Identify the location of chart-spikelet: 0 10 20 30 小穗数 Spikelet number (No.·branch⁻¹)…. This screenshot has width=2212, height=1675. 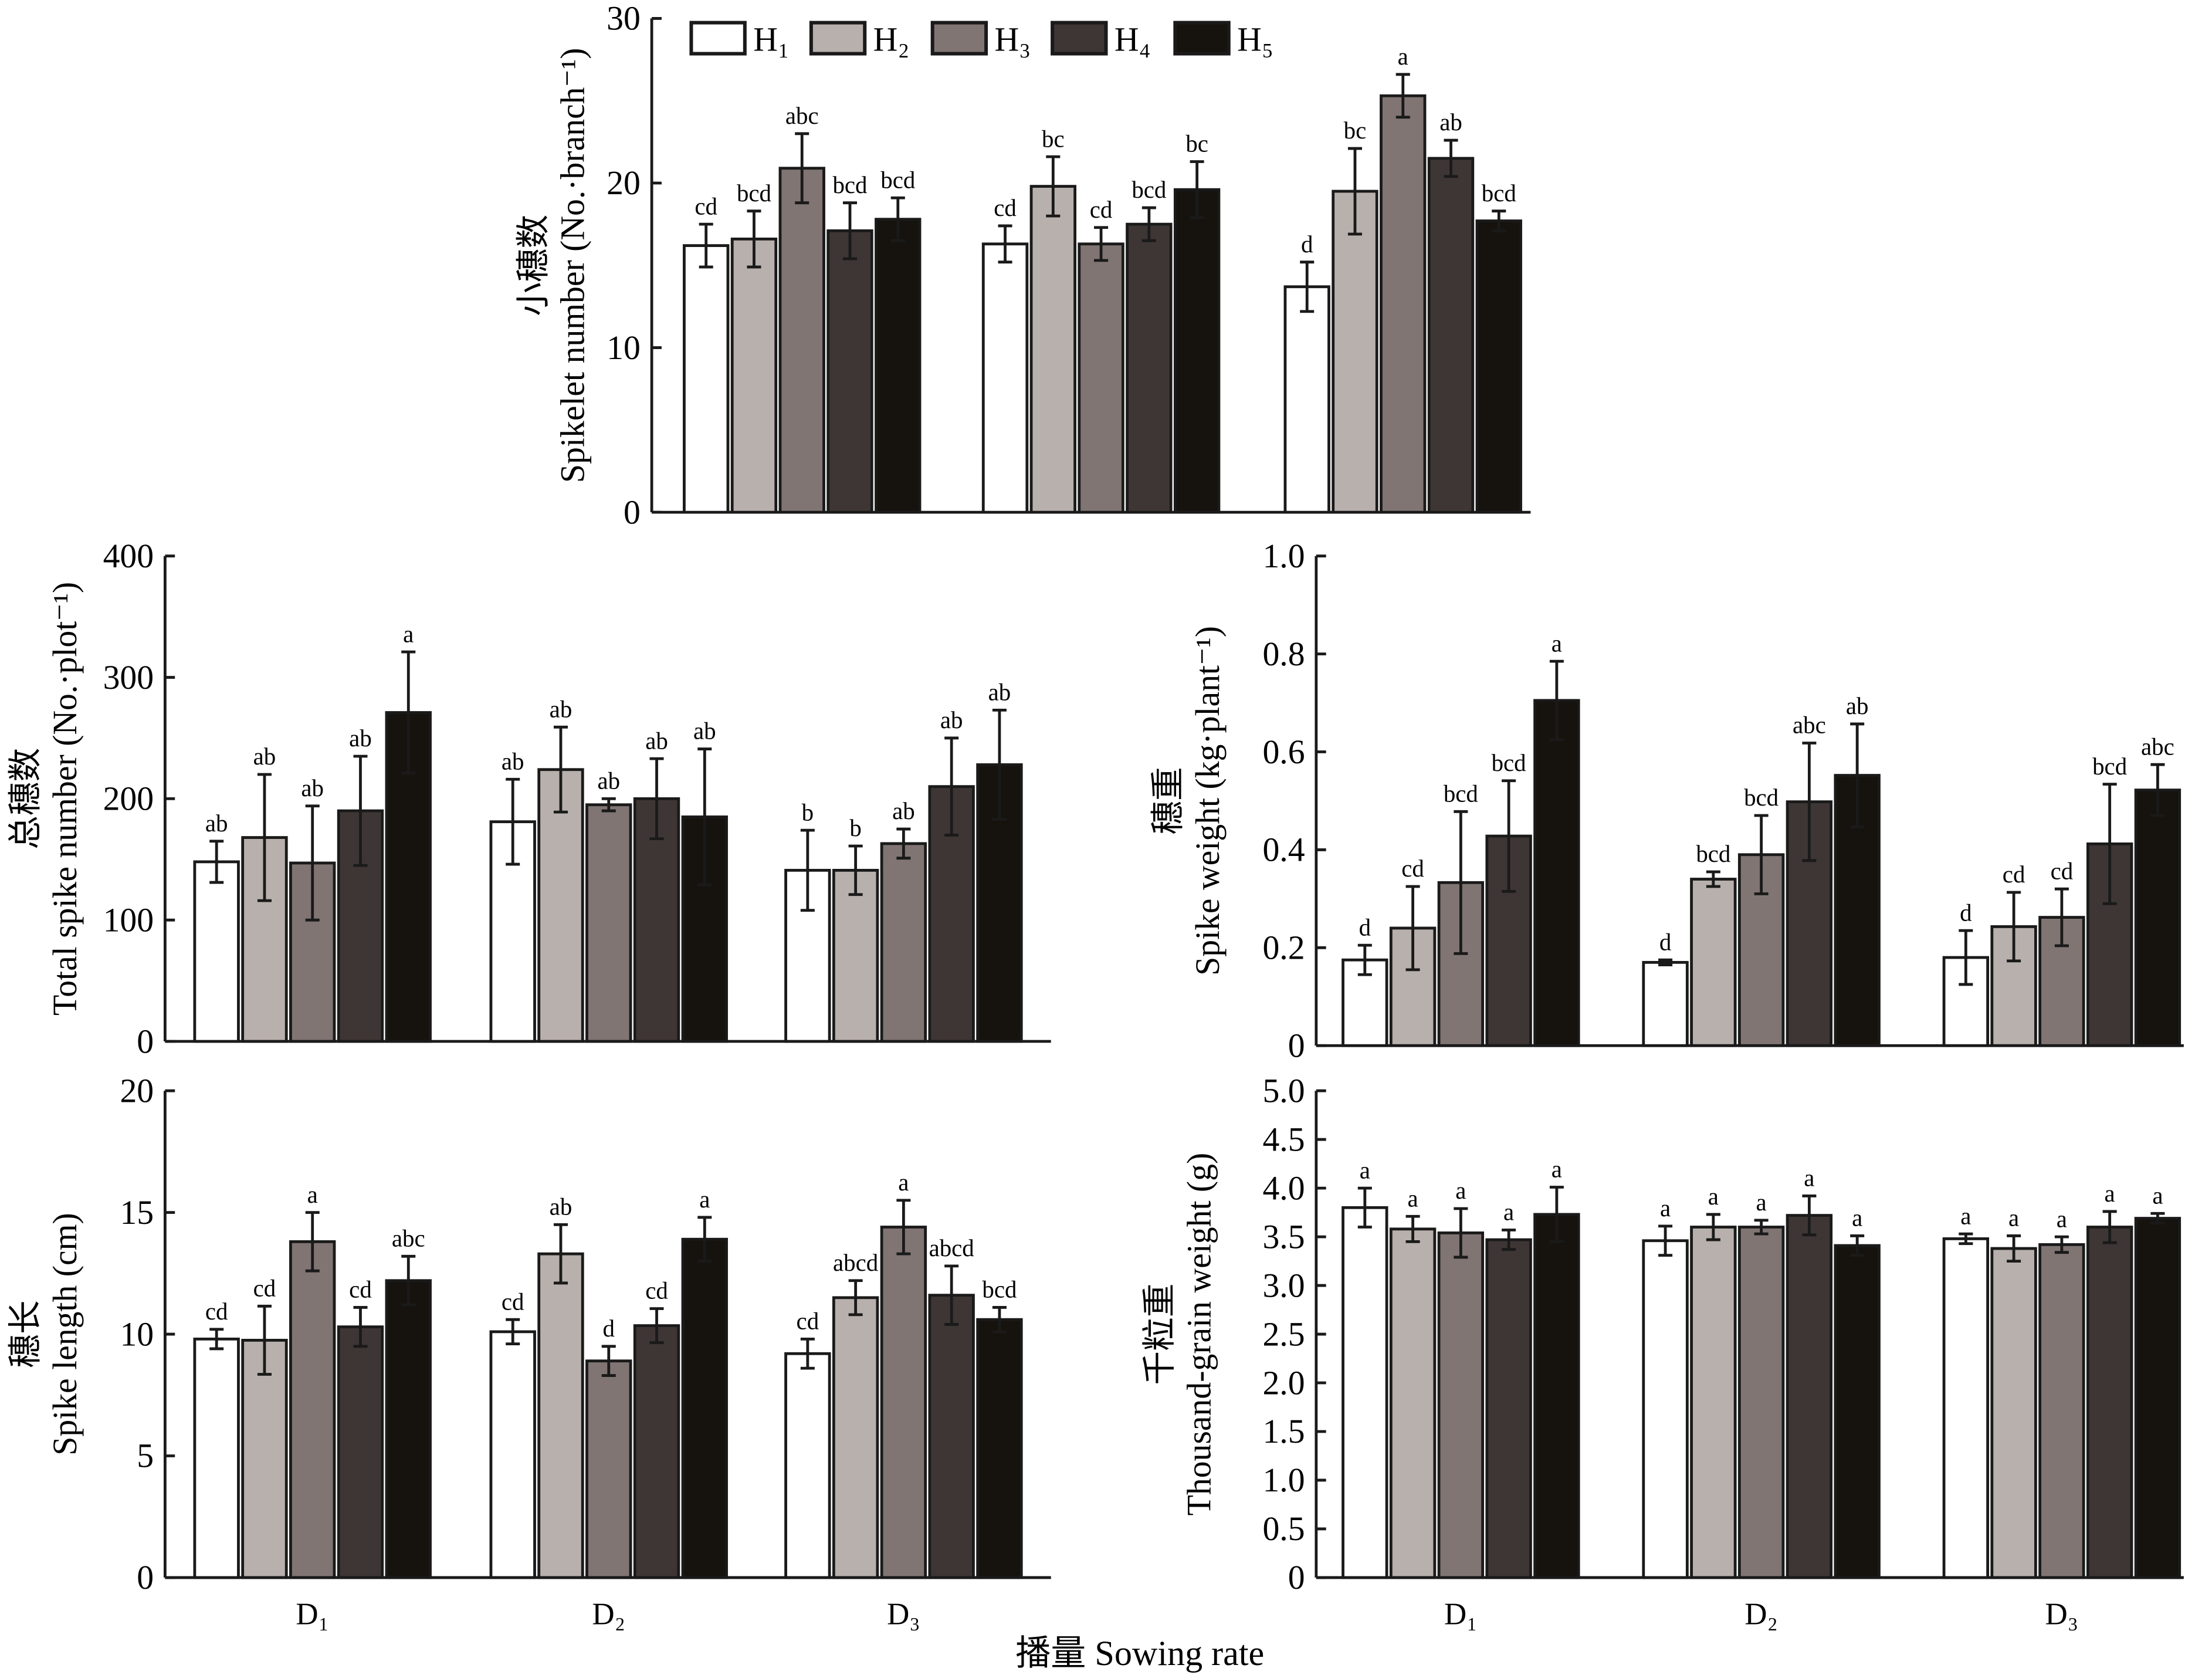
(1023, 266).